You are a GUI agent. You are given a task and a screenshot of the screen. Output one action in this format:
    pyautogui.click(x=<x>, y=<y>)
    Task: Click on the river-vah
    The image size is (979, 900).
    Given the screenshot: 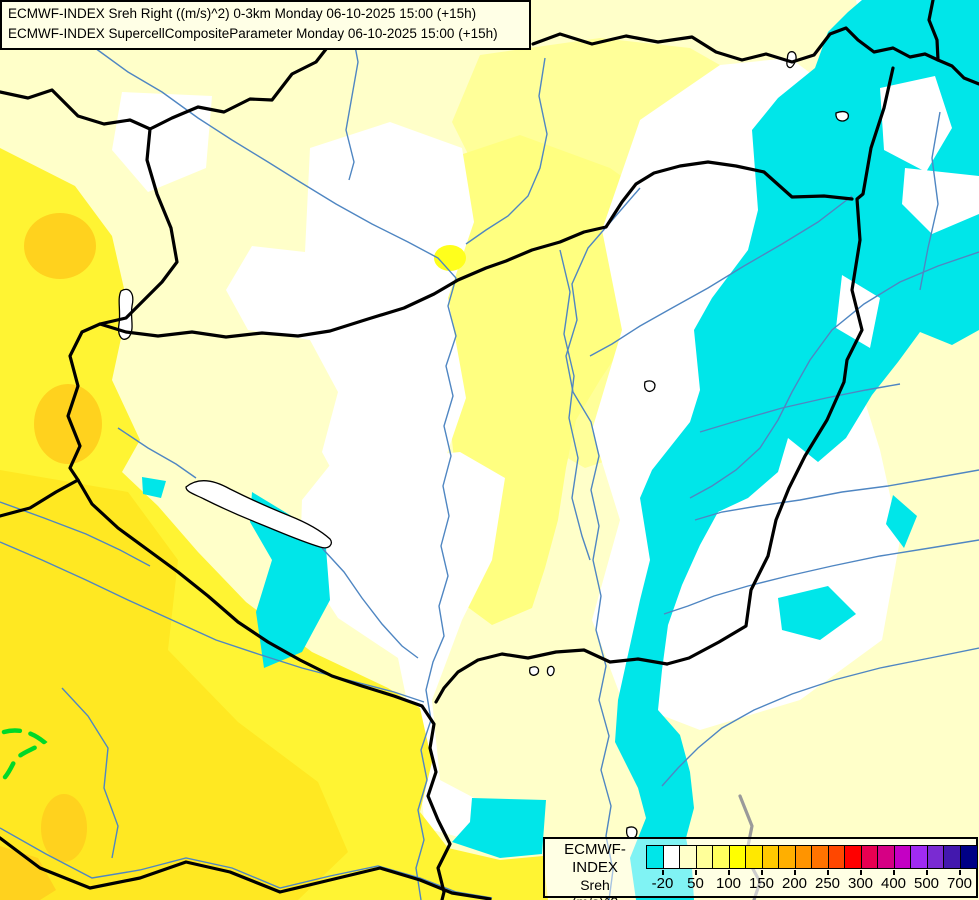 What is the action you would take?
    pyautogui.click(x=506, y=151)
    